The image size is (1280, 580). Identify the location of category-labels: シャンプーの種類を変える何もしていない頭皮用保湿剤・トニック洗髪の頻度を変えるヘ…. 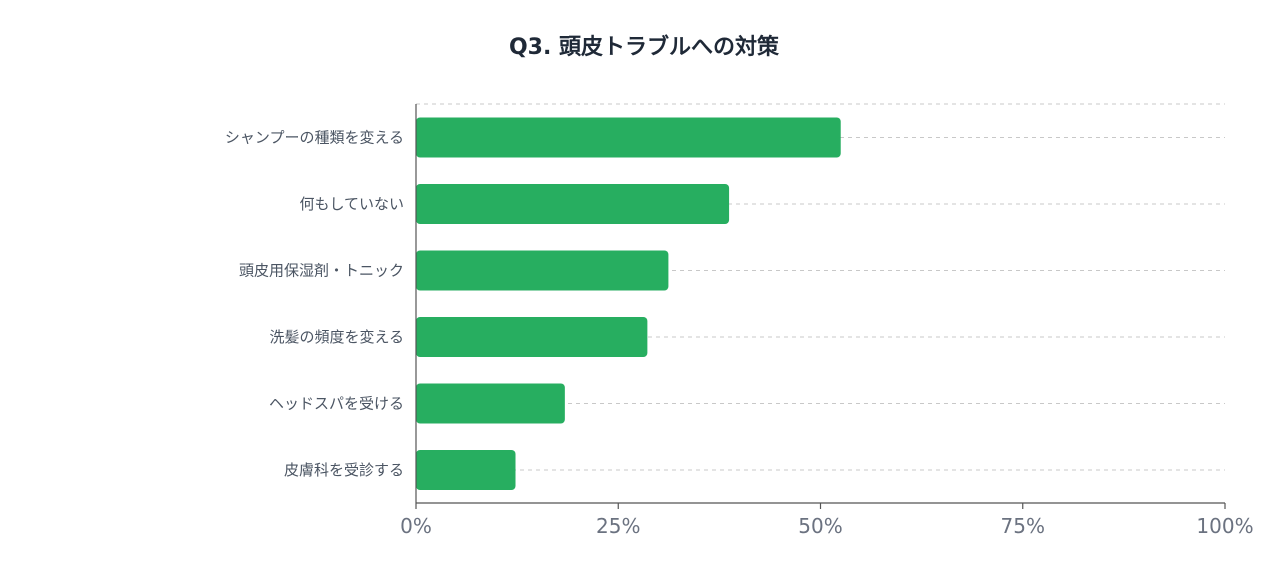
(314, 304).